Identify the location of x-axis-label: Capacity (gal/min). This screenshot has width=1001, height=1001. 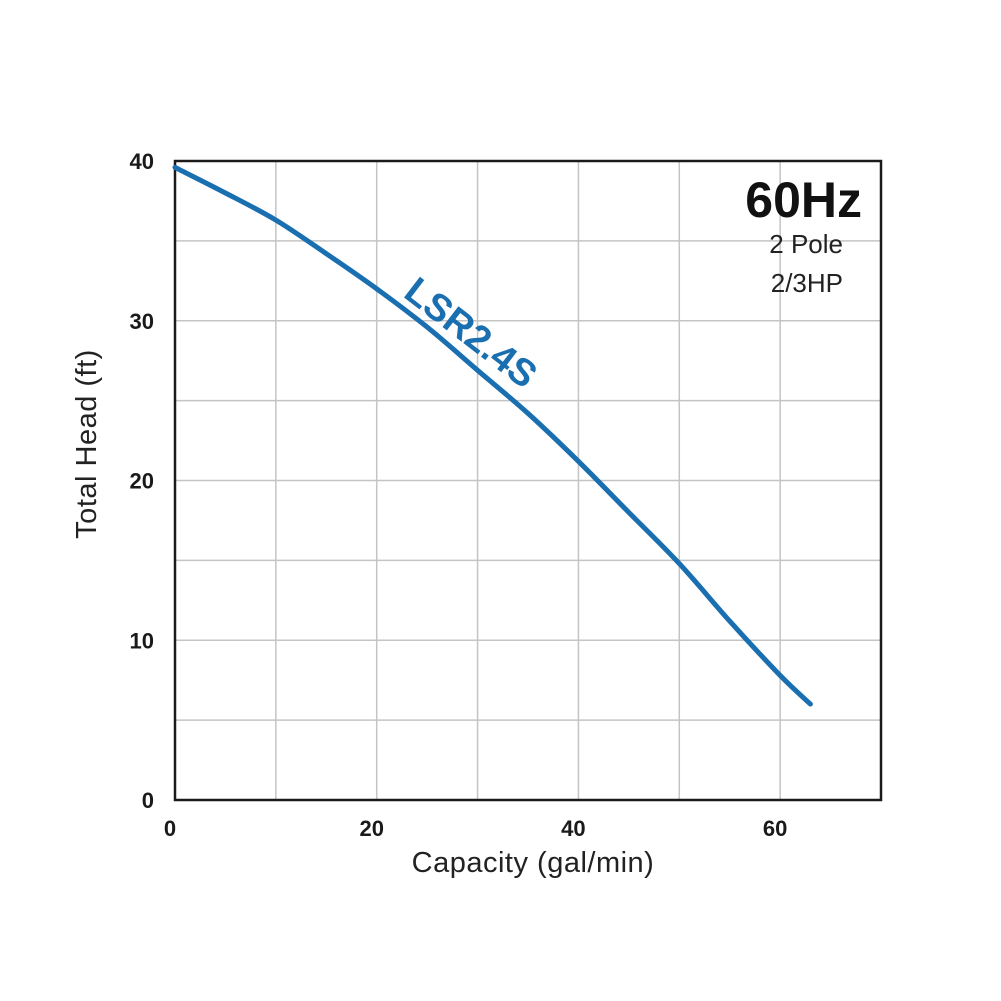
(533, 863).